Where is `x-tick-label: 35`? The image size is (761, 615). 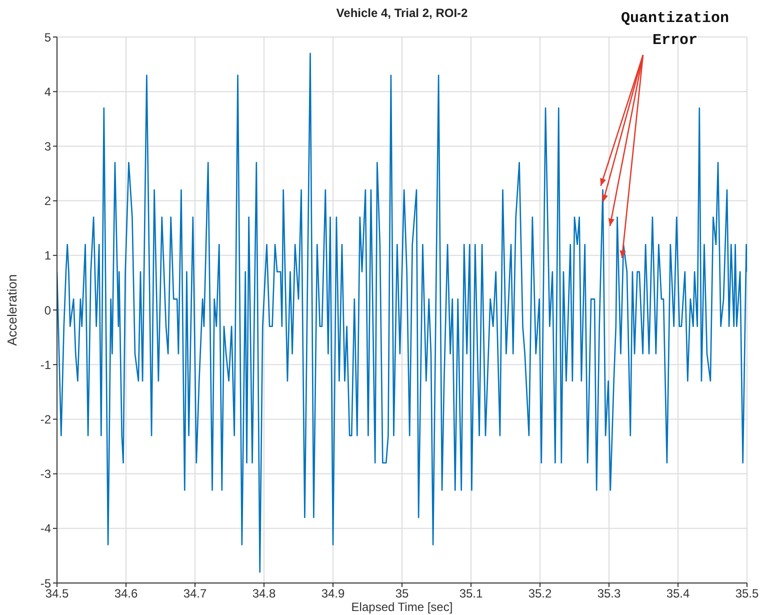
x-tick-label: 35 is located at coordinates (402, 593).